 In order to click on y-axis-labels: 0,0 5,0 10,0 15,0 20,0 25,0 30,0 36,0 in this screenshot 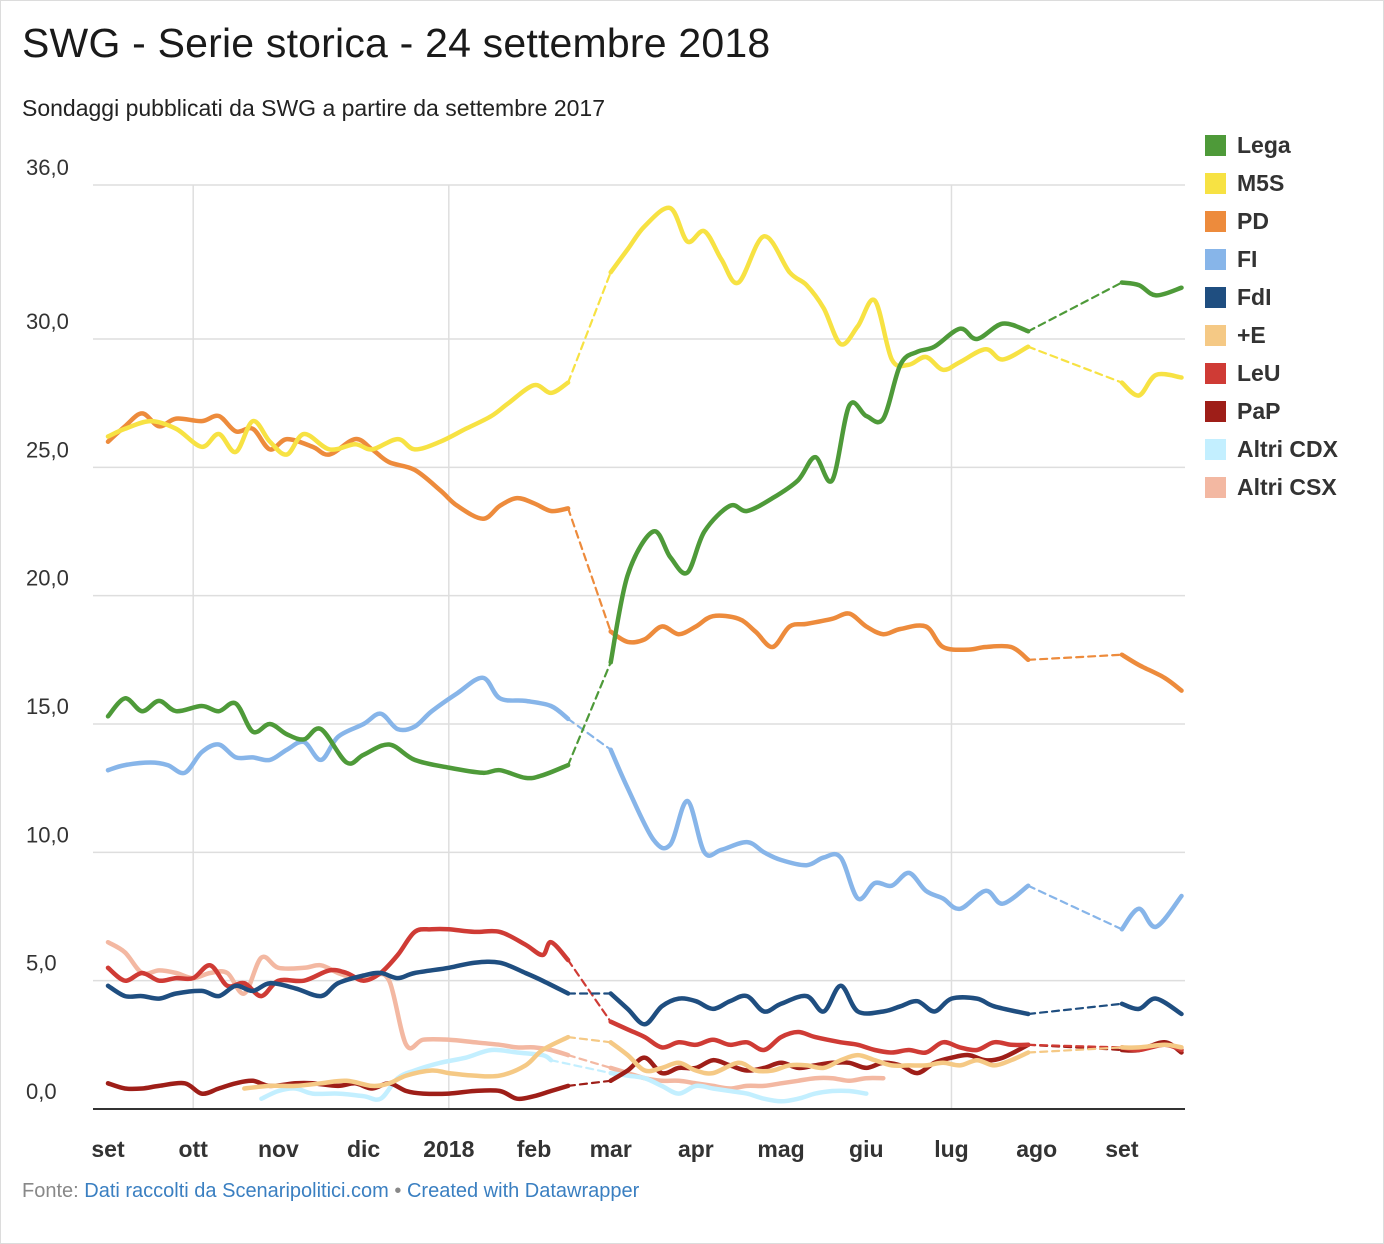, I will do `click(47, 629)`.